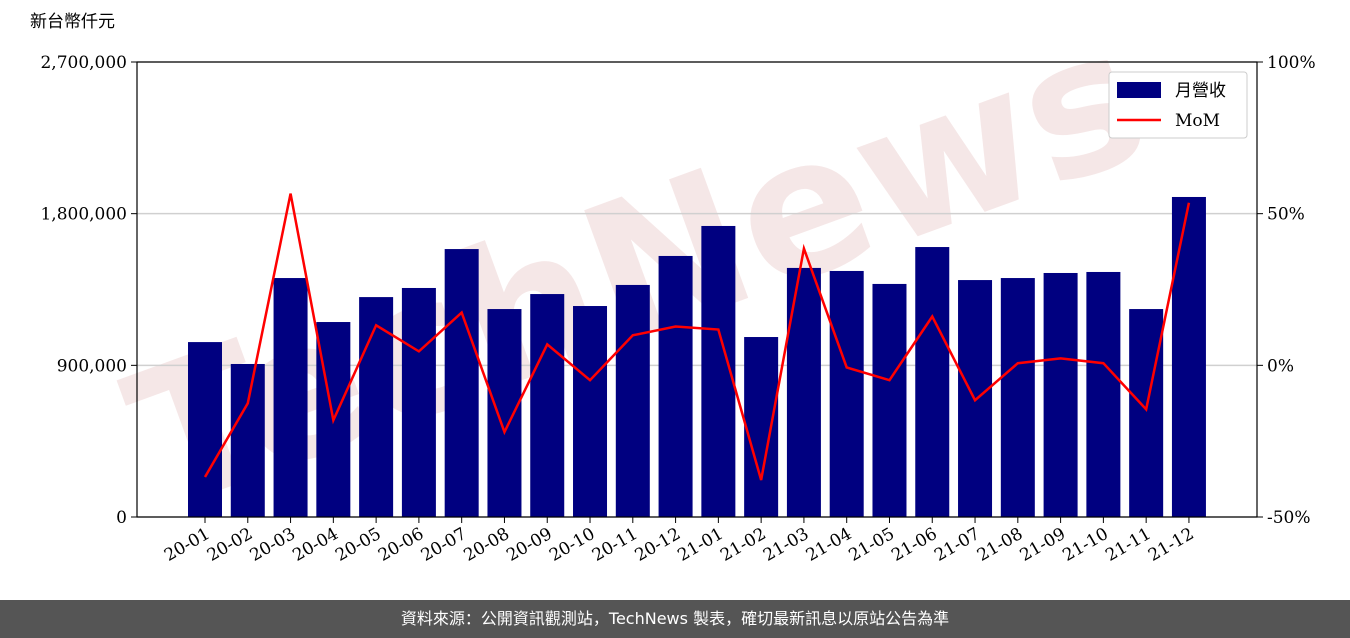  What do you see at coordinates (72, 22) in the screenshot?
I see `y-axis-title: 新台幣仟元` at bounding box center [72, 22].